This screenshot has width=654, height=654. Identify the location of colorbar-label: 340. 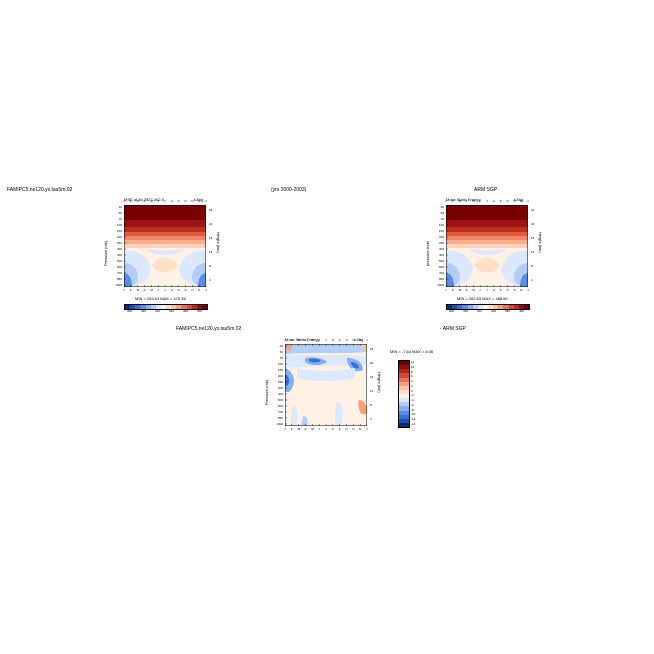
(158, 311).